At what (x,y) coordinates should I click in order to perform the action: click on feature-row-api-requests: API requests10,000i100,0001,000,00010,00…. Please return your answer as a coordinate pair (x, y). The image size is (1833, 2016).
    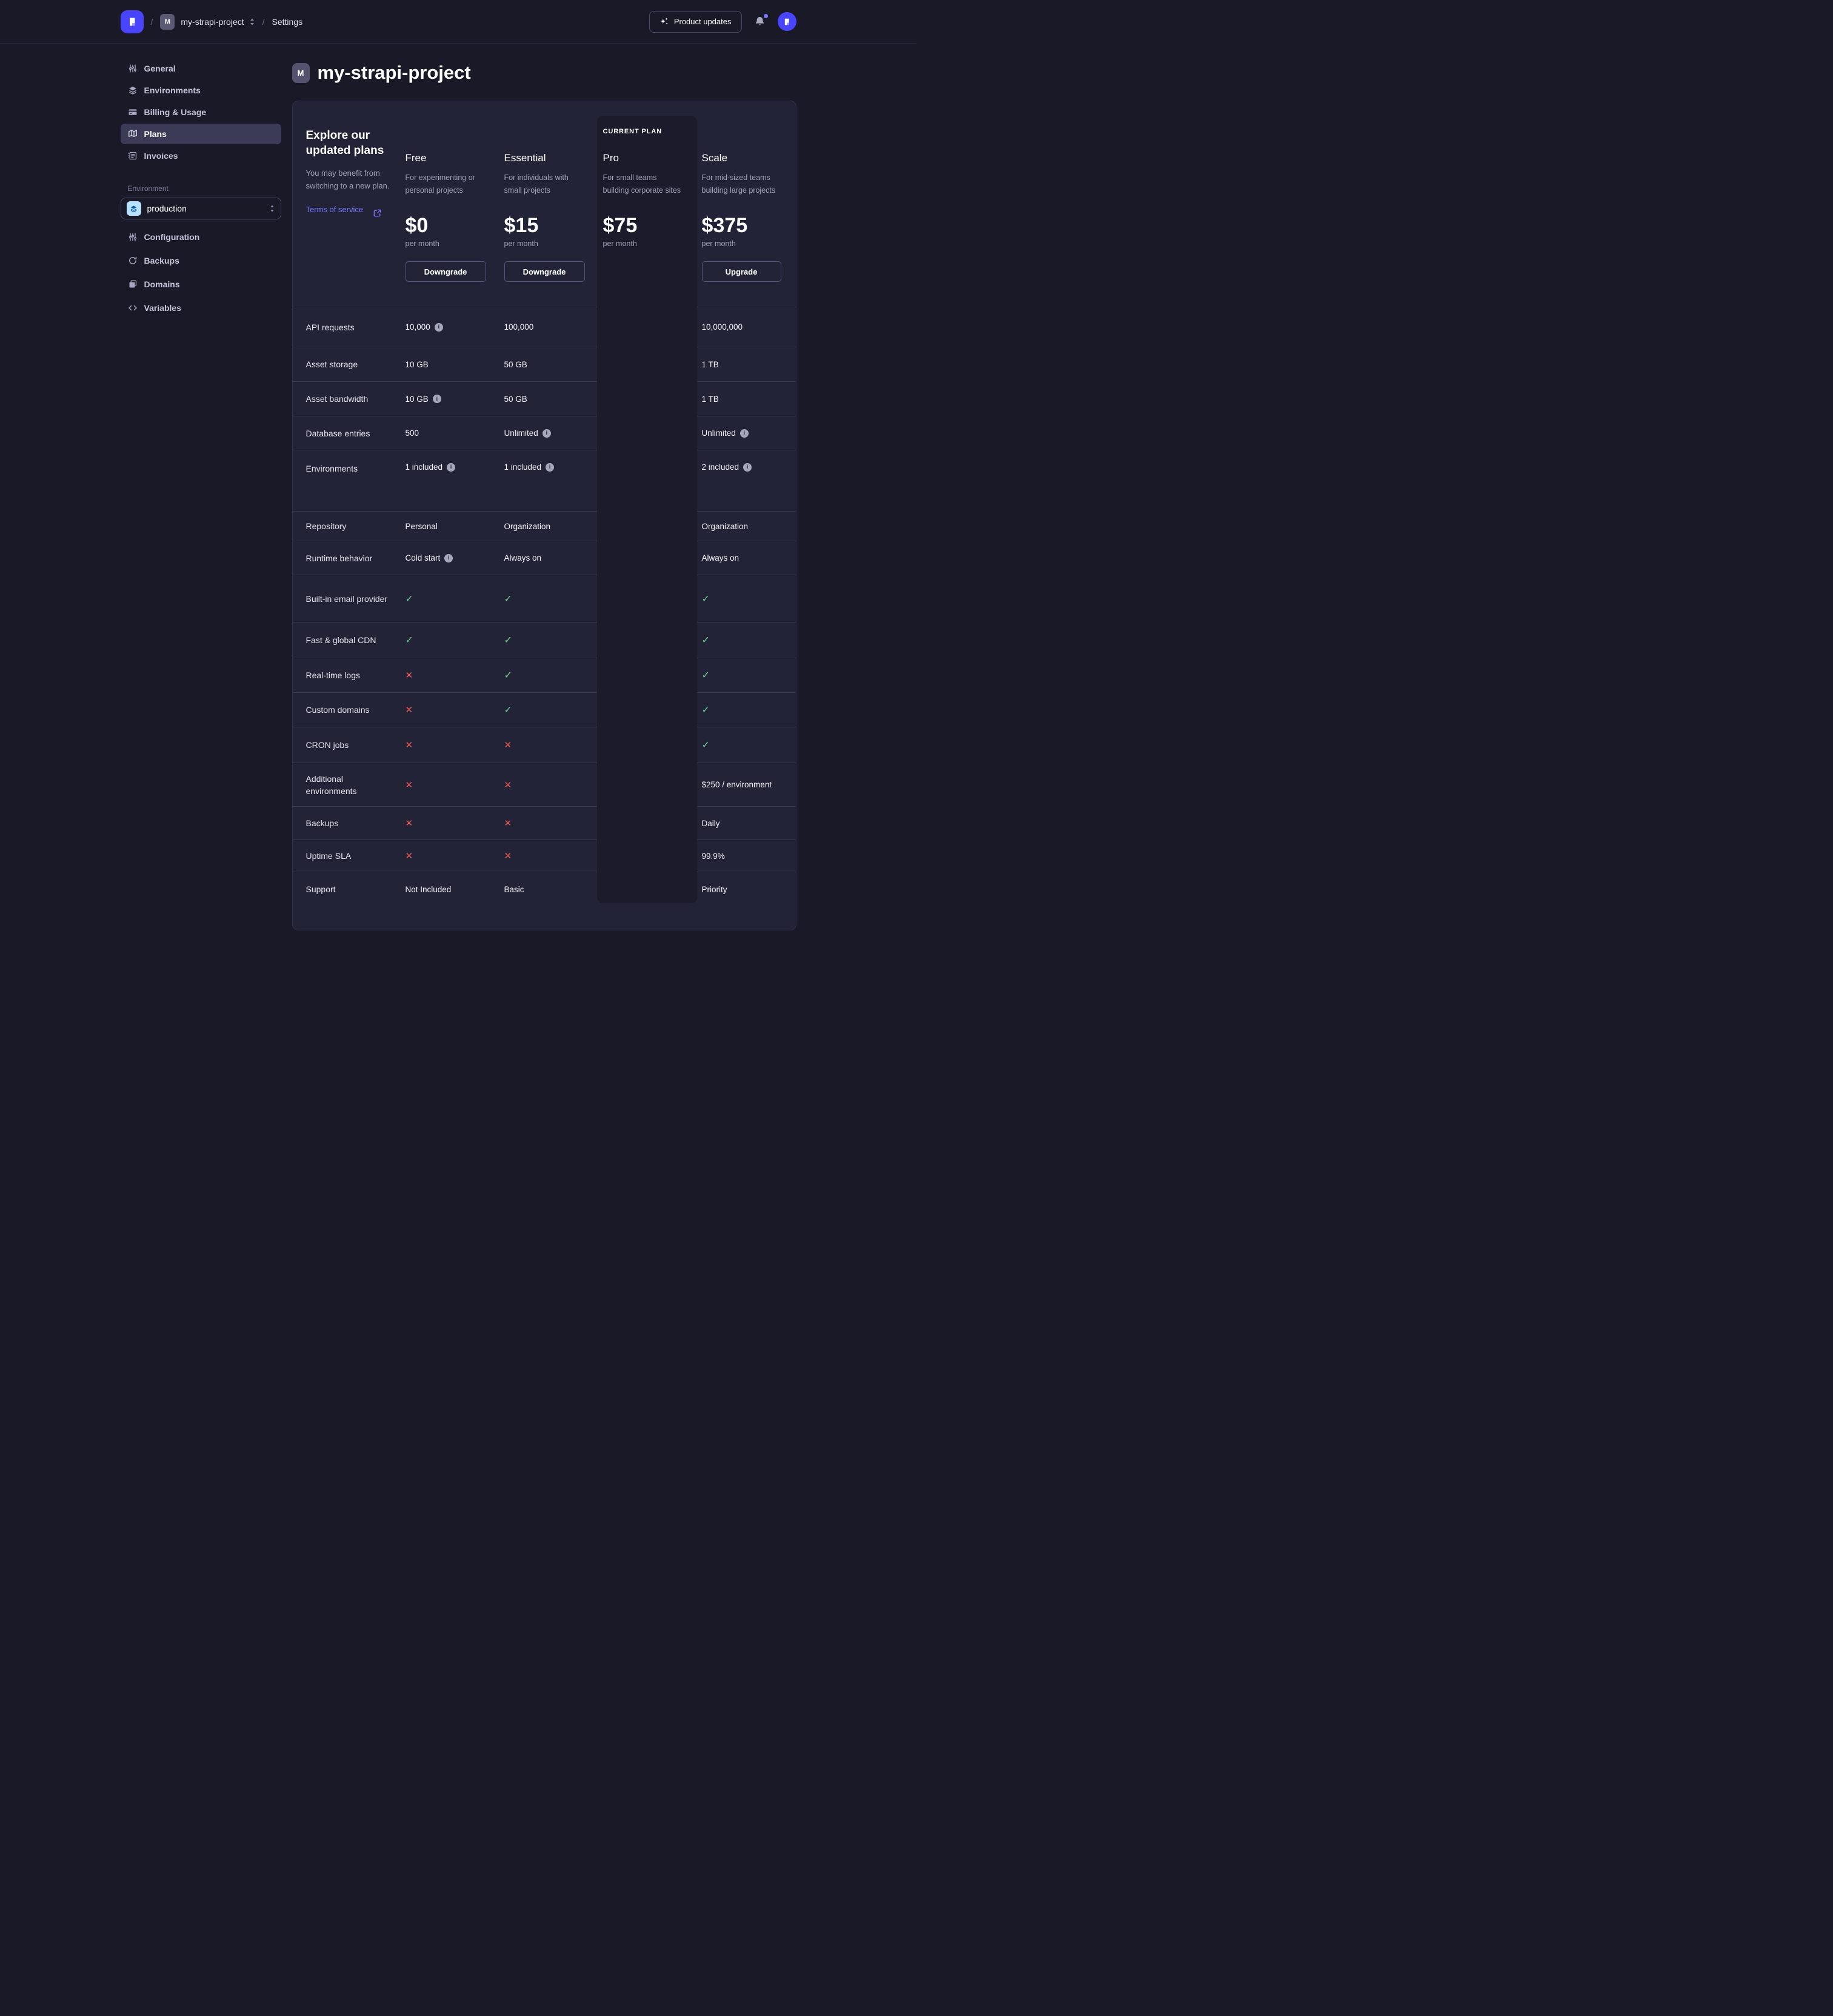
    Looking at the image, I should click on (544, 327).